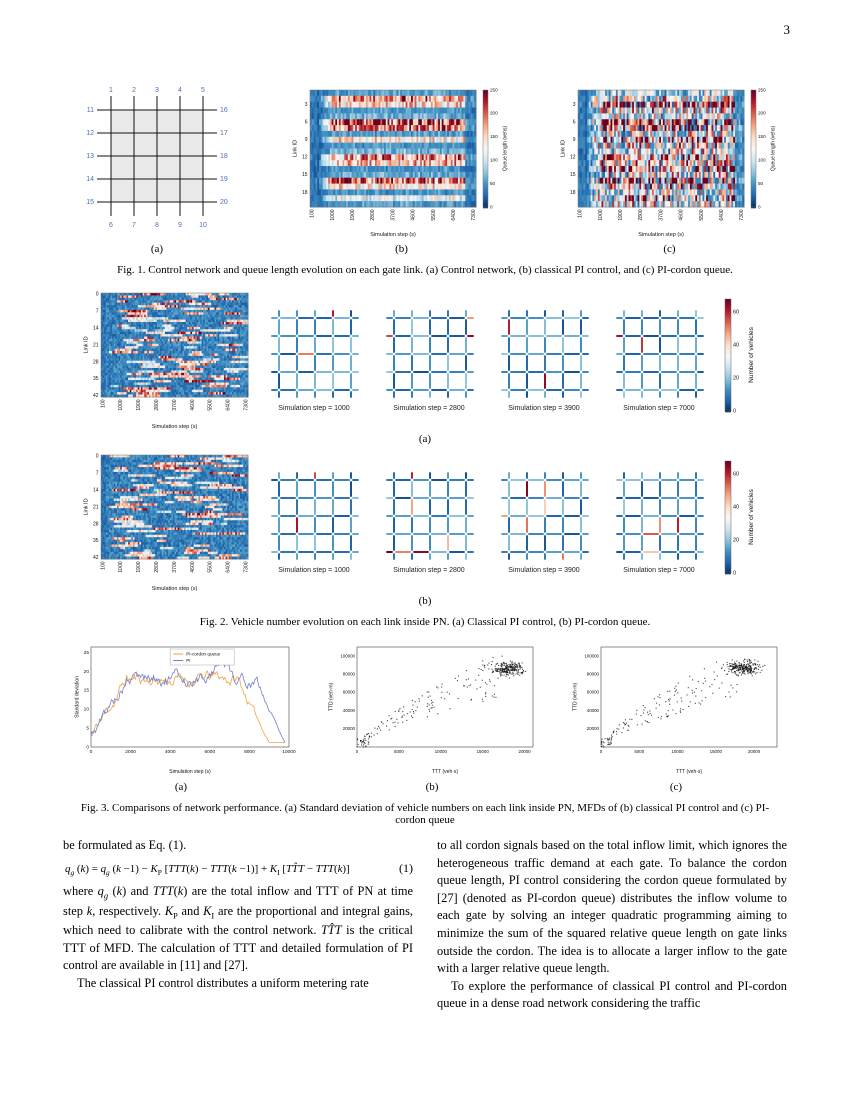 The width and height of the screenshot is (850, 1100). Describe the element at coordinates (747, 522) in the screenshot. I see `fig2b-colorbar` at that location.